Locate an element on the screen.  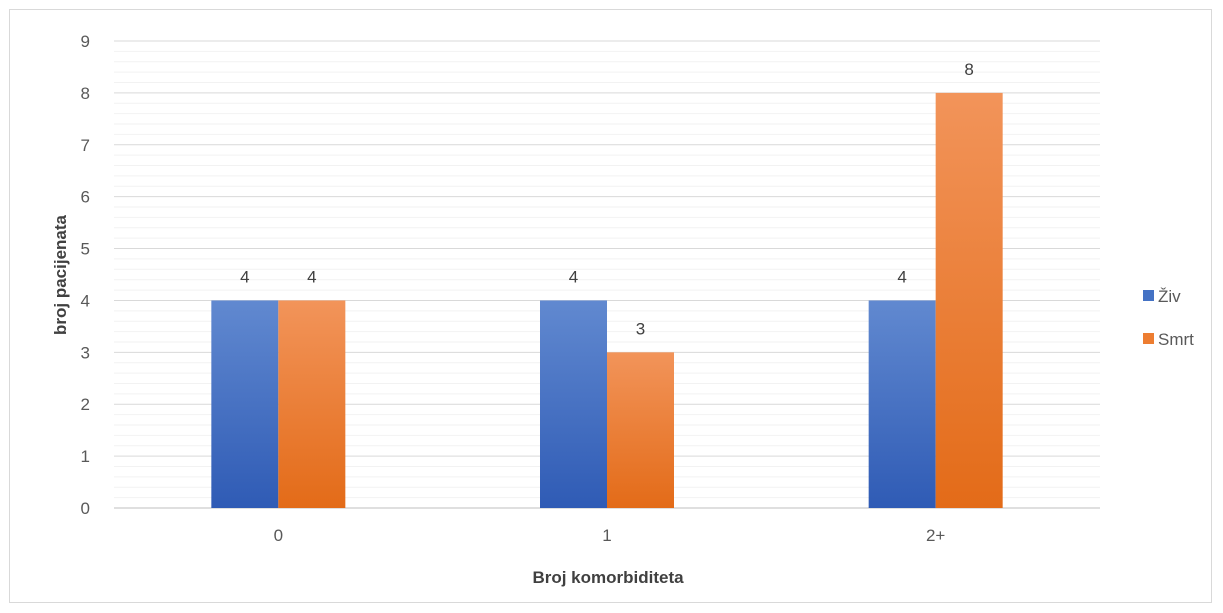
y-tick-label: 0 is located at coordinates (85, 508).